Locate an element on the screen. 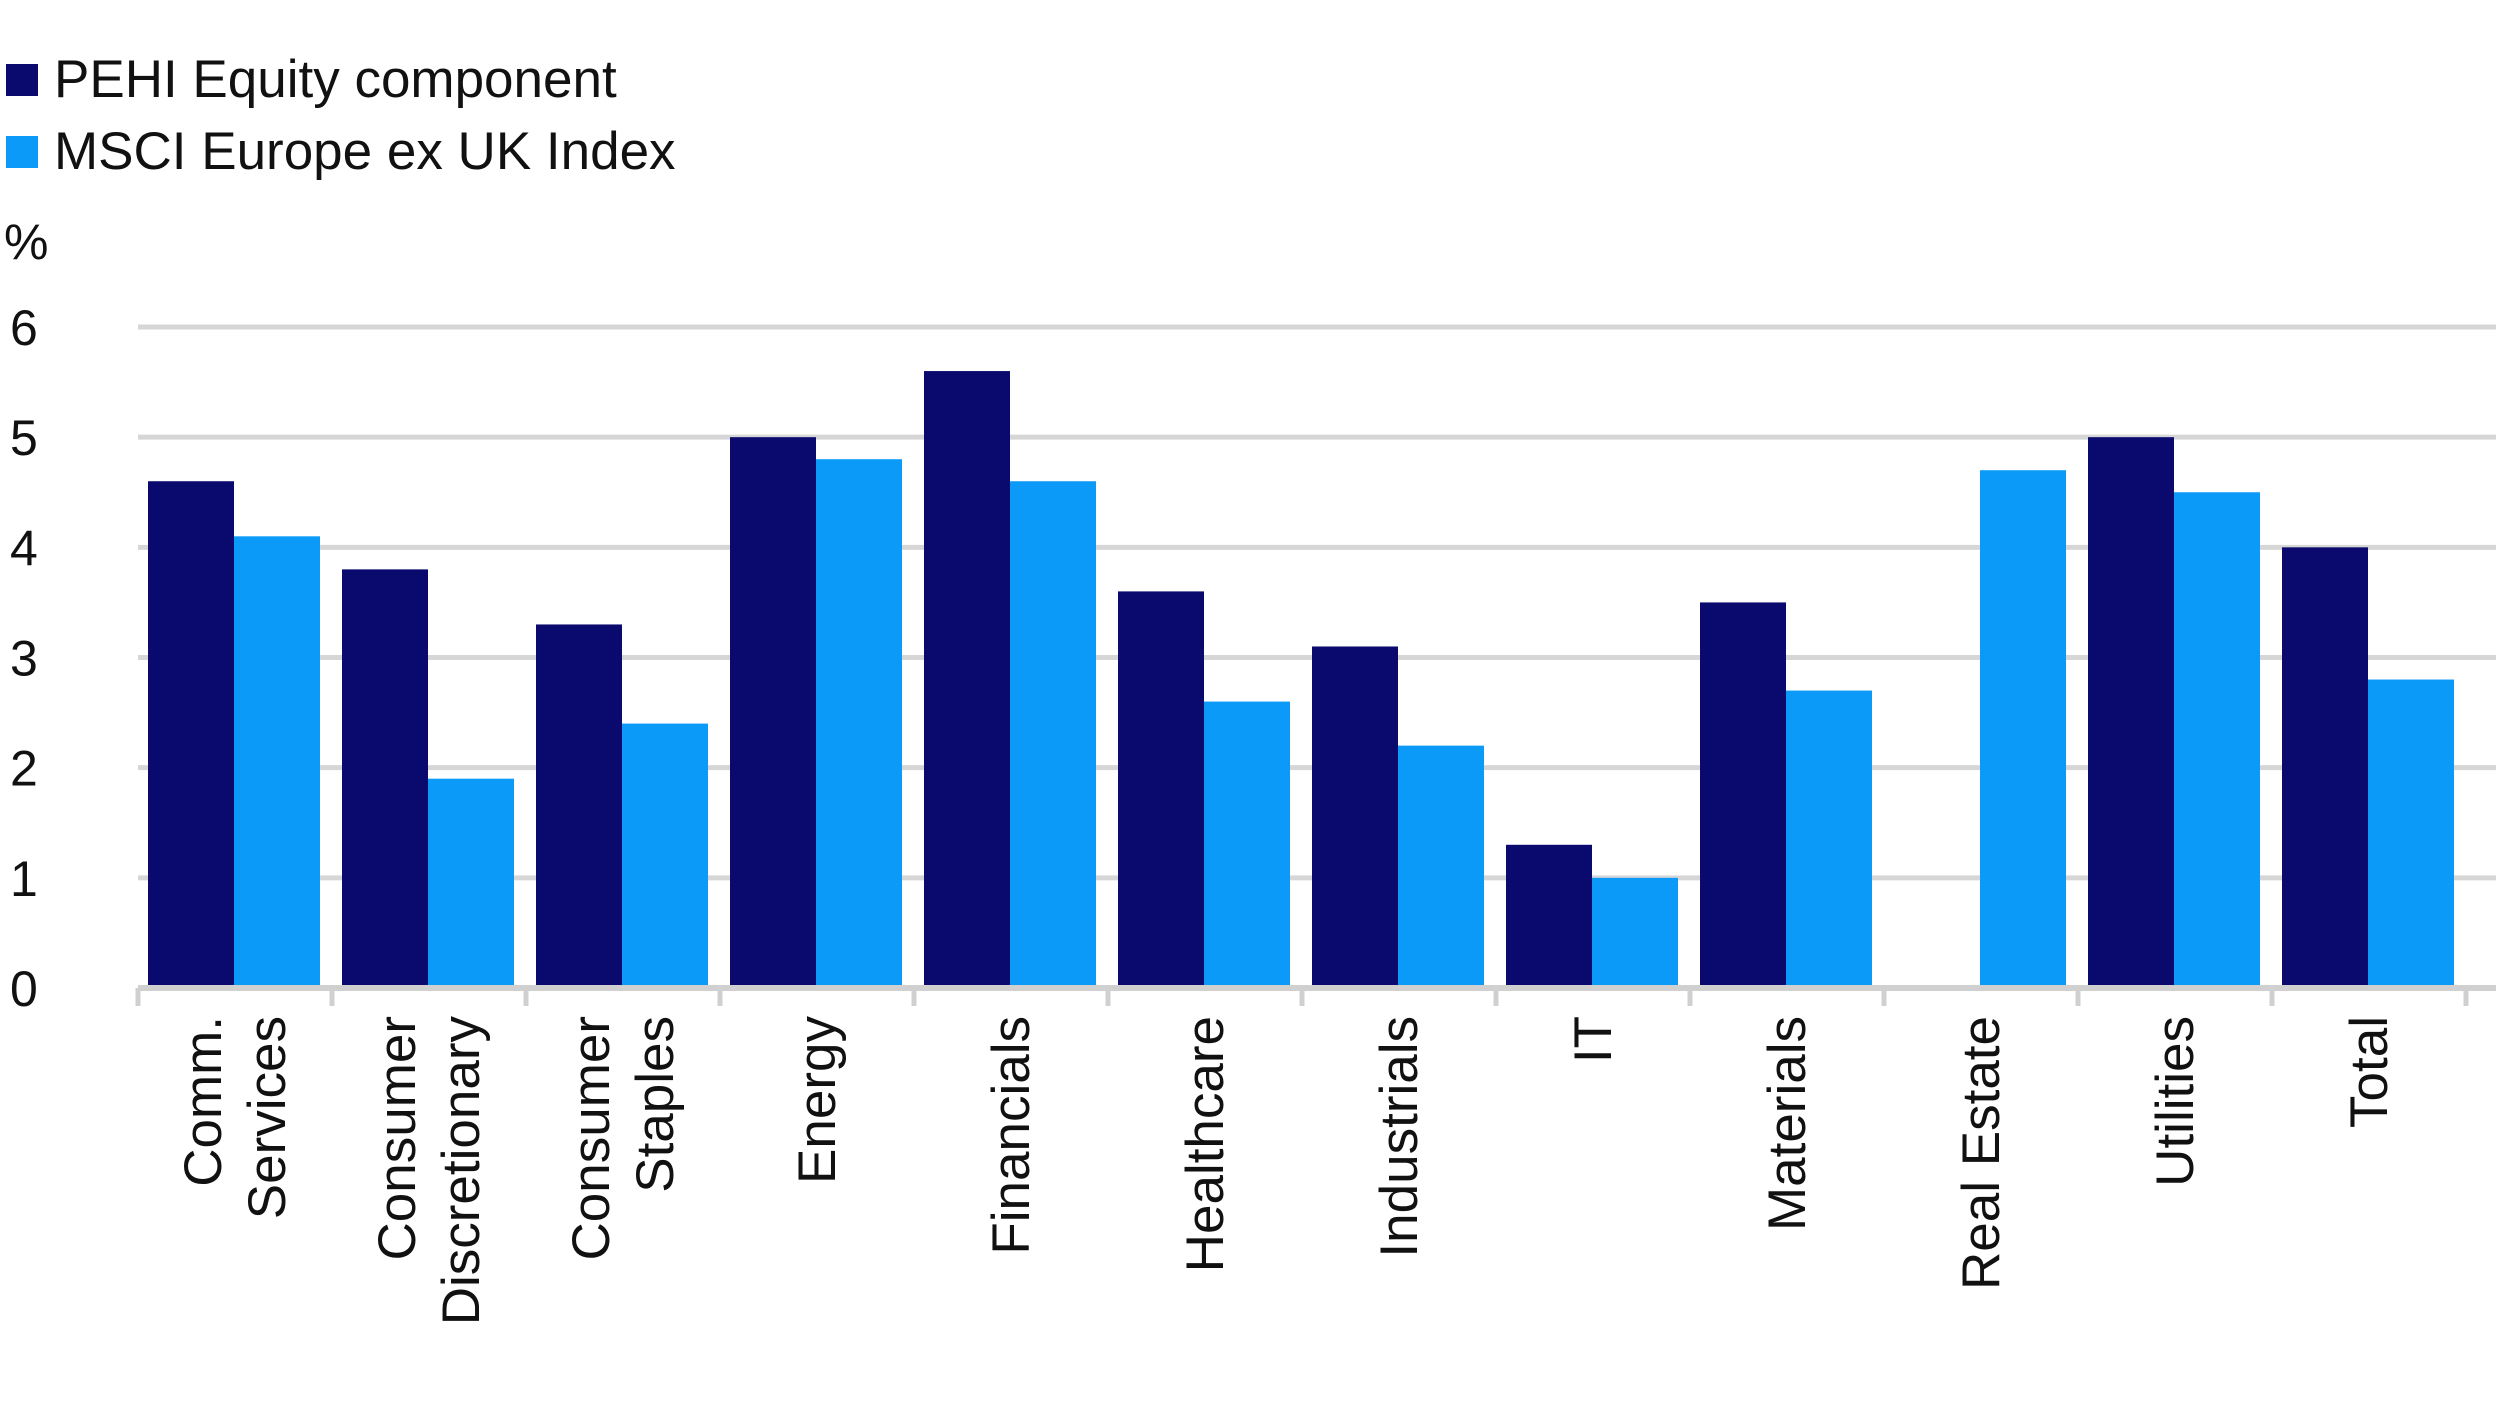  x-tick-label-line: Services is located at coordinates (267, 1117).